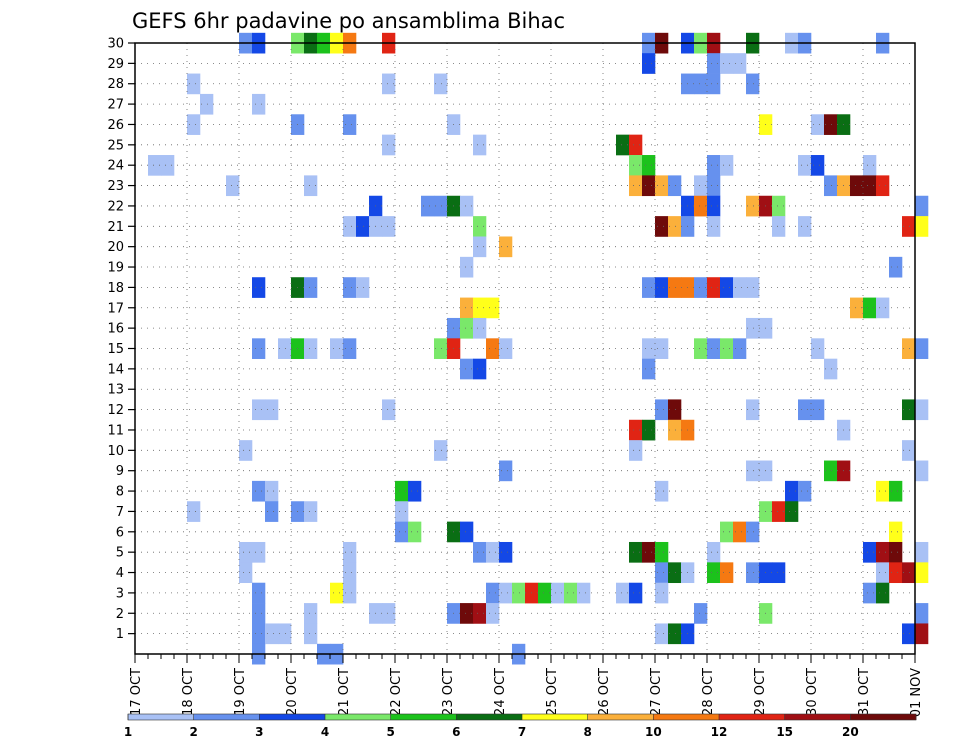 The width and height of the screenshot is (960, 742). I want to click on x-tick-label: 27 OCT, so click(656, 692).